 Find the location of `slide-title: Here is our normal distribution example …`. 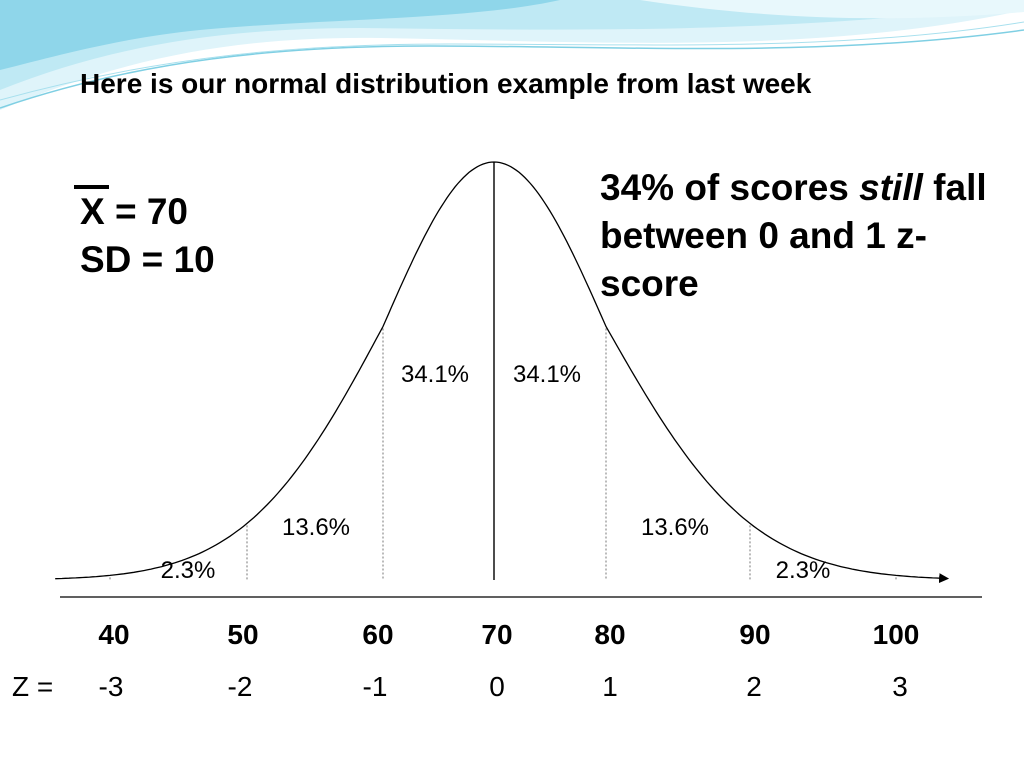

slide-title: Here is our normal distribution example … is located at coordinates (446, 83).